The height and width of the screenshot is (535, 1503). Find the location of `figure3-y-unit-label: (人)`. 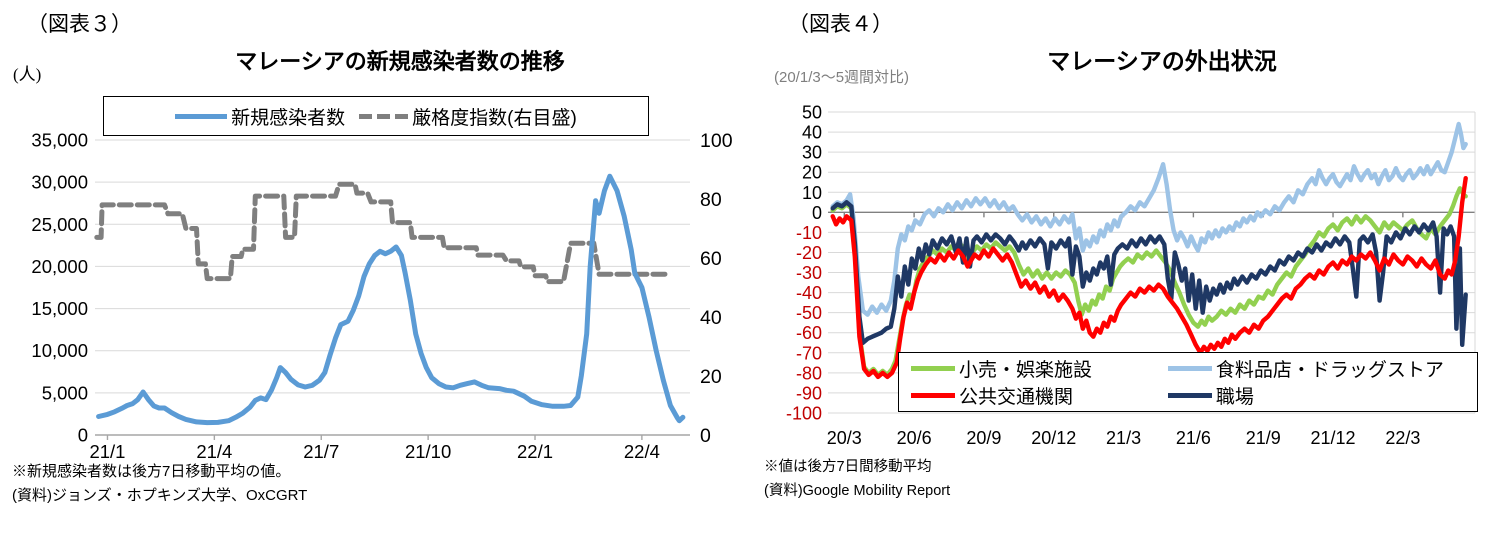

figure3-y-unit-label: (人) is located at coordinates (27, 74).